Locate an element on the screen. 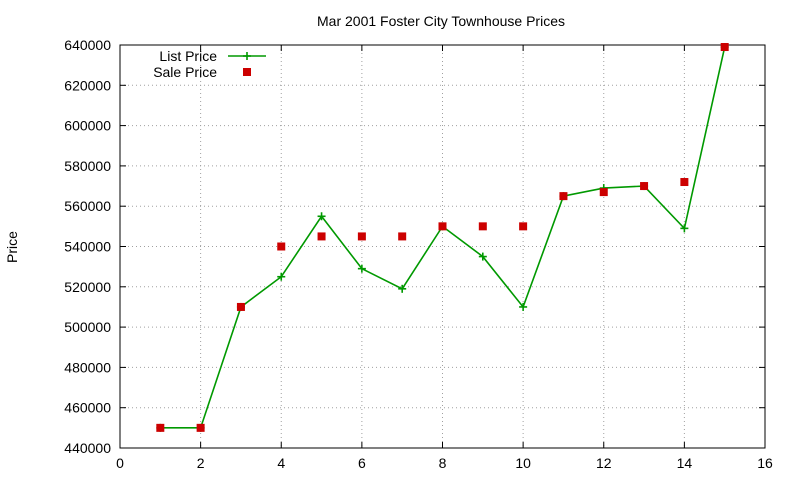 The image size is (800, 480). y-axis-label: Price is located at coordinates (12, 247).